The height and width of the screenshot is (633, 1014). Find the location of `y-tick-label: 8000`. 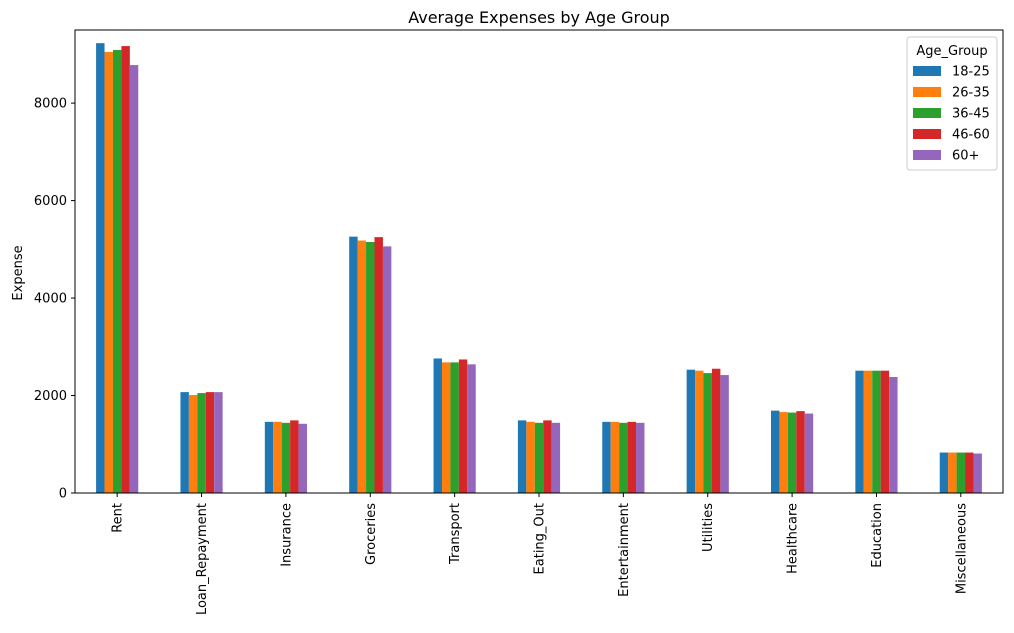

y-tick-label: 8000 is located at coordinates (50, 104).